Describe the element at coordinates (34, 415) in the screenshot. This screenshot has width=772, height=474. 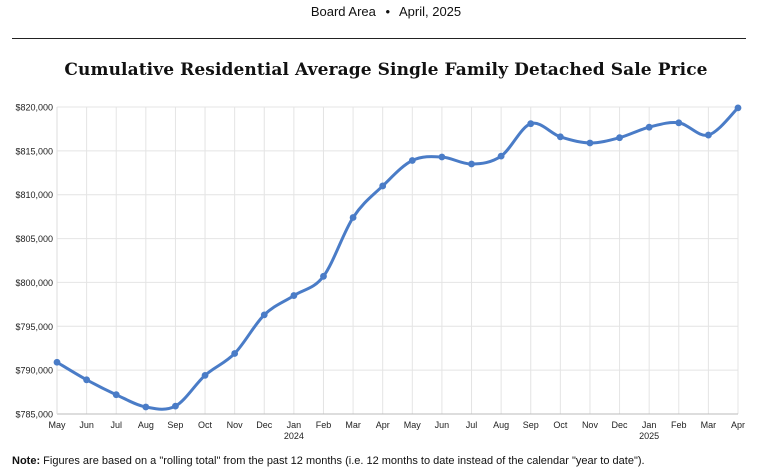
I see `y-tick-label: $785,000` at that location.